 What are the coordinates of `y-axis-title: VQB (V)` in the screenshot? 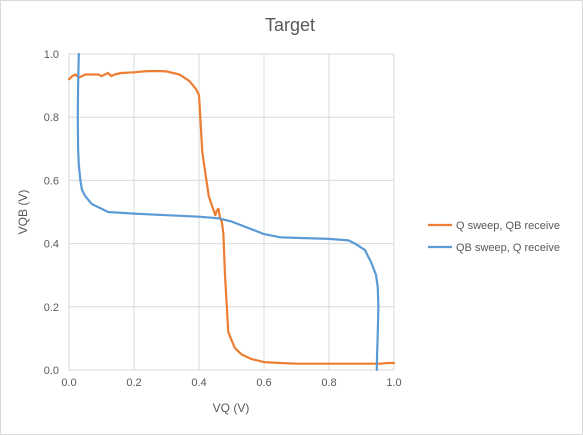 It's located at (23, 212).